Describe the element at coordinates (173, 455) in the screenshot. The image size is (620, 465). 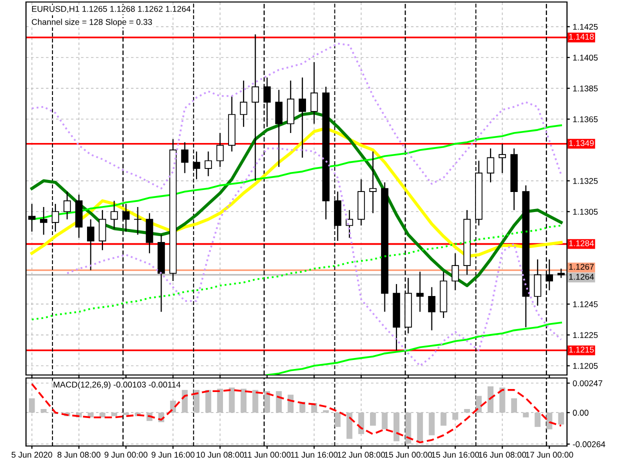
I see `x-tick-label: 9 Jun 16:00` at that location.